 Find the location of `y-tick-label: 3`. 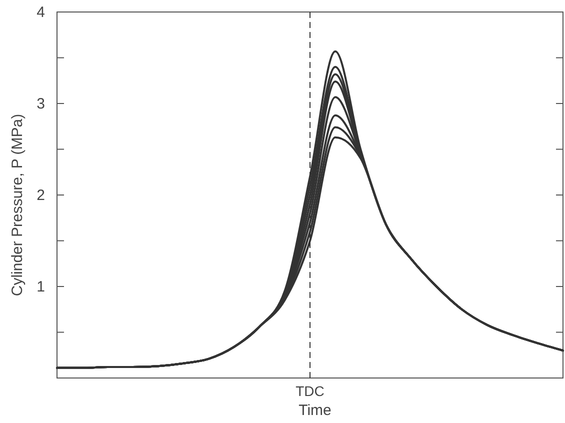

y-tick-label: 3 is located at coordinates (40, 103).